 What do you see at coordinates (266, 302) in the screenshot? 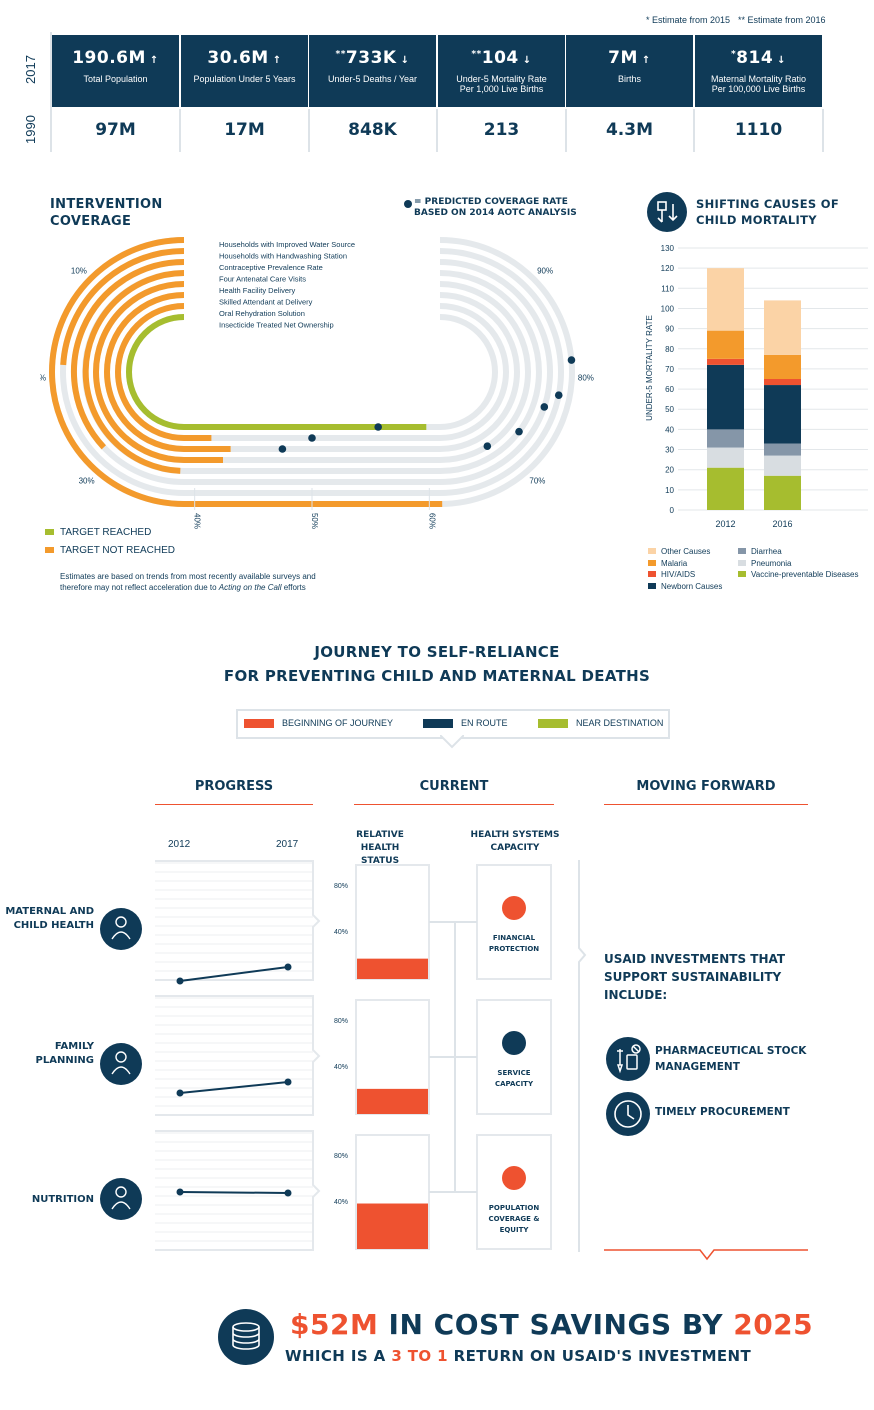
I see `coverage-label: Skilled Attendant at Delivery` at bounding box center [266, 302].